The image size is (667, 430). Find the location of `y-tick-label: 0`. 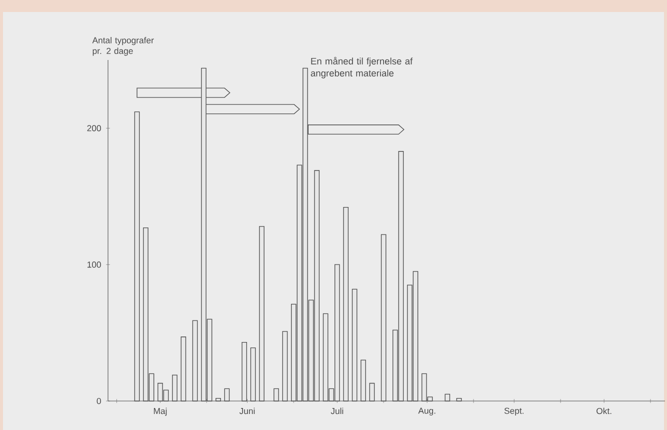

y-tick-label: 0 is located at coordinates (98, 401).